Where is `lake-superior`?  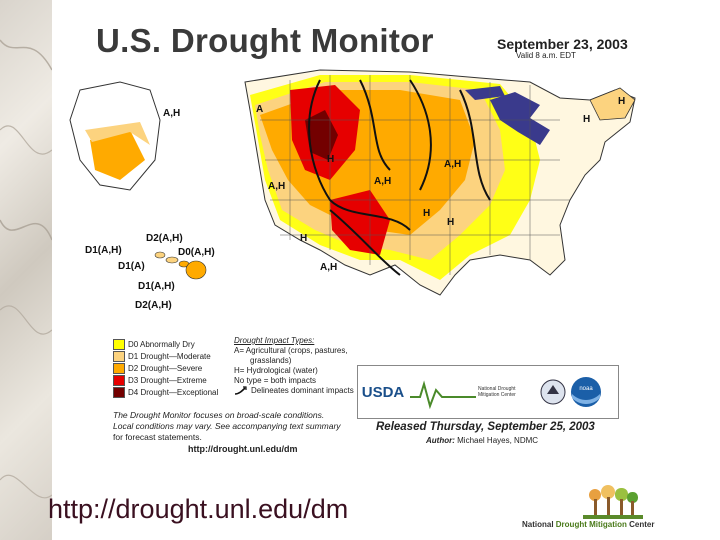
lake-superior is located at coordinates (485, 93).